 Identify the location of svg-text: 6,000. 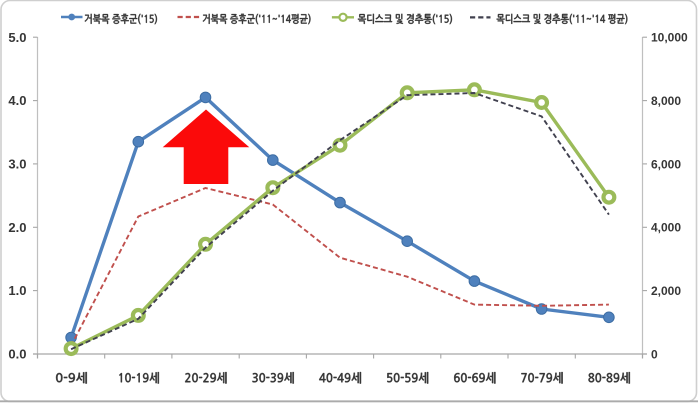
(666, 164).